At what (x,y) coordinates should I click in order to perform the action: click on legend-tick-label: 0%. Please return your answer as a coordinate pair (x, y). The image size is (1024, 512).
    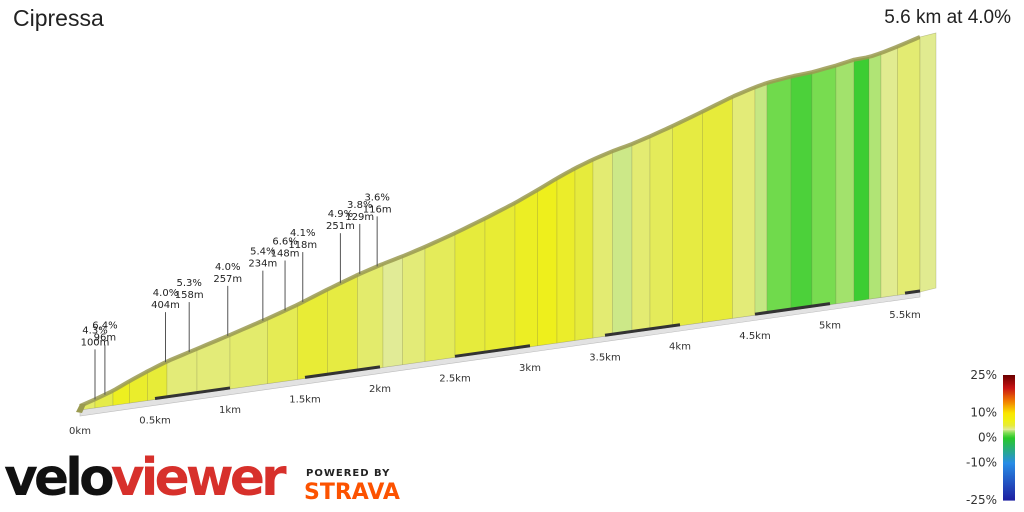
    Looking at the image, I should click on (987, 438).